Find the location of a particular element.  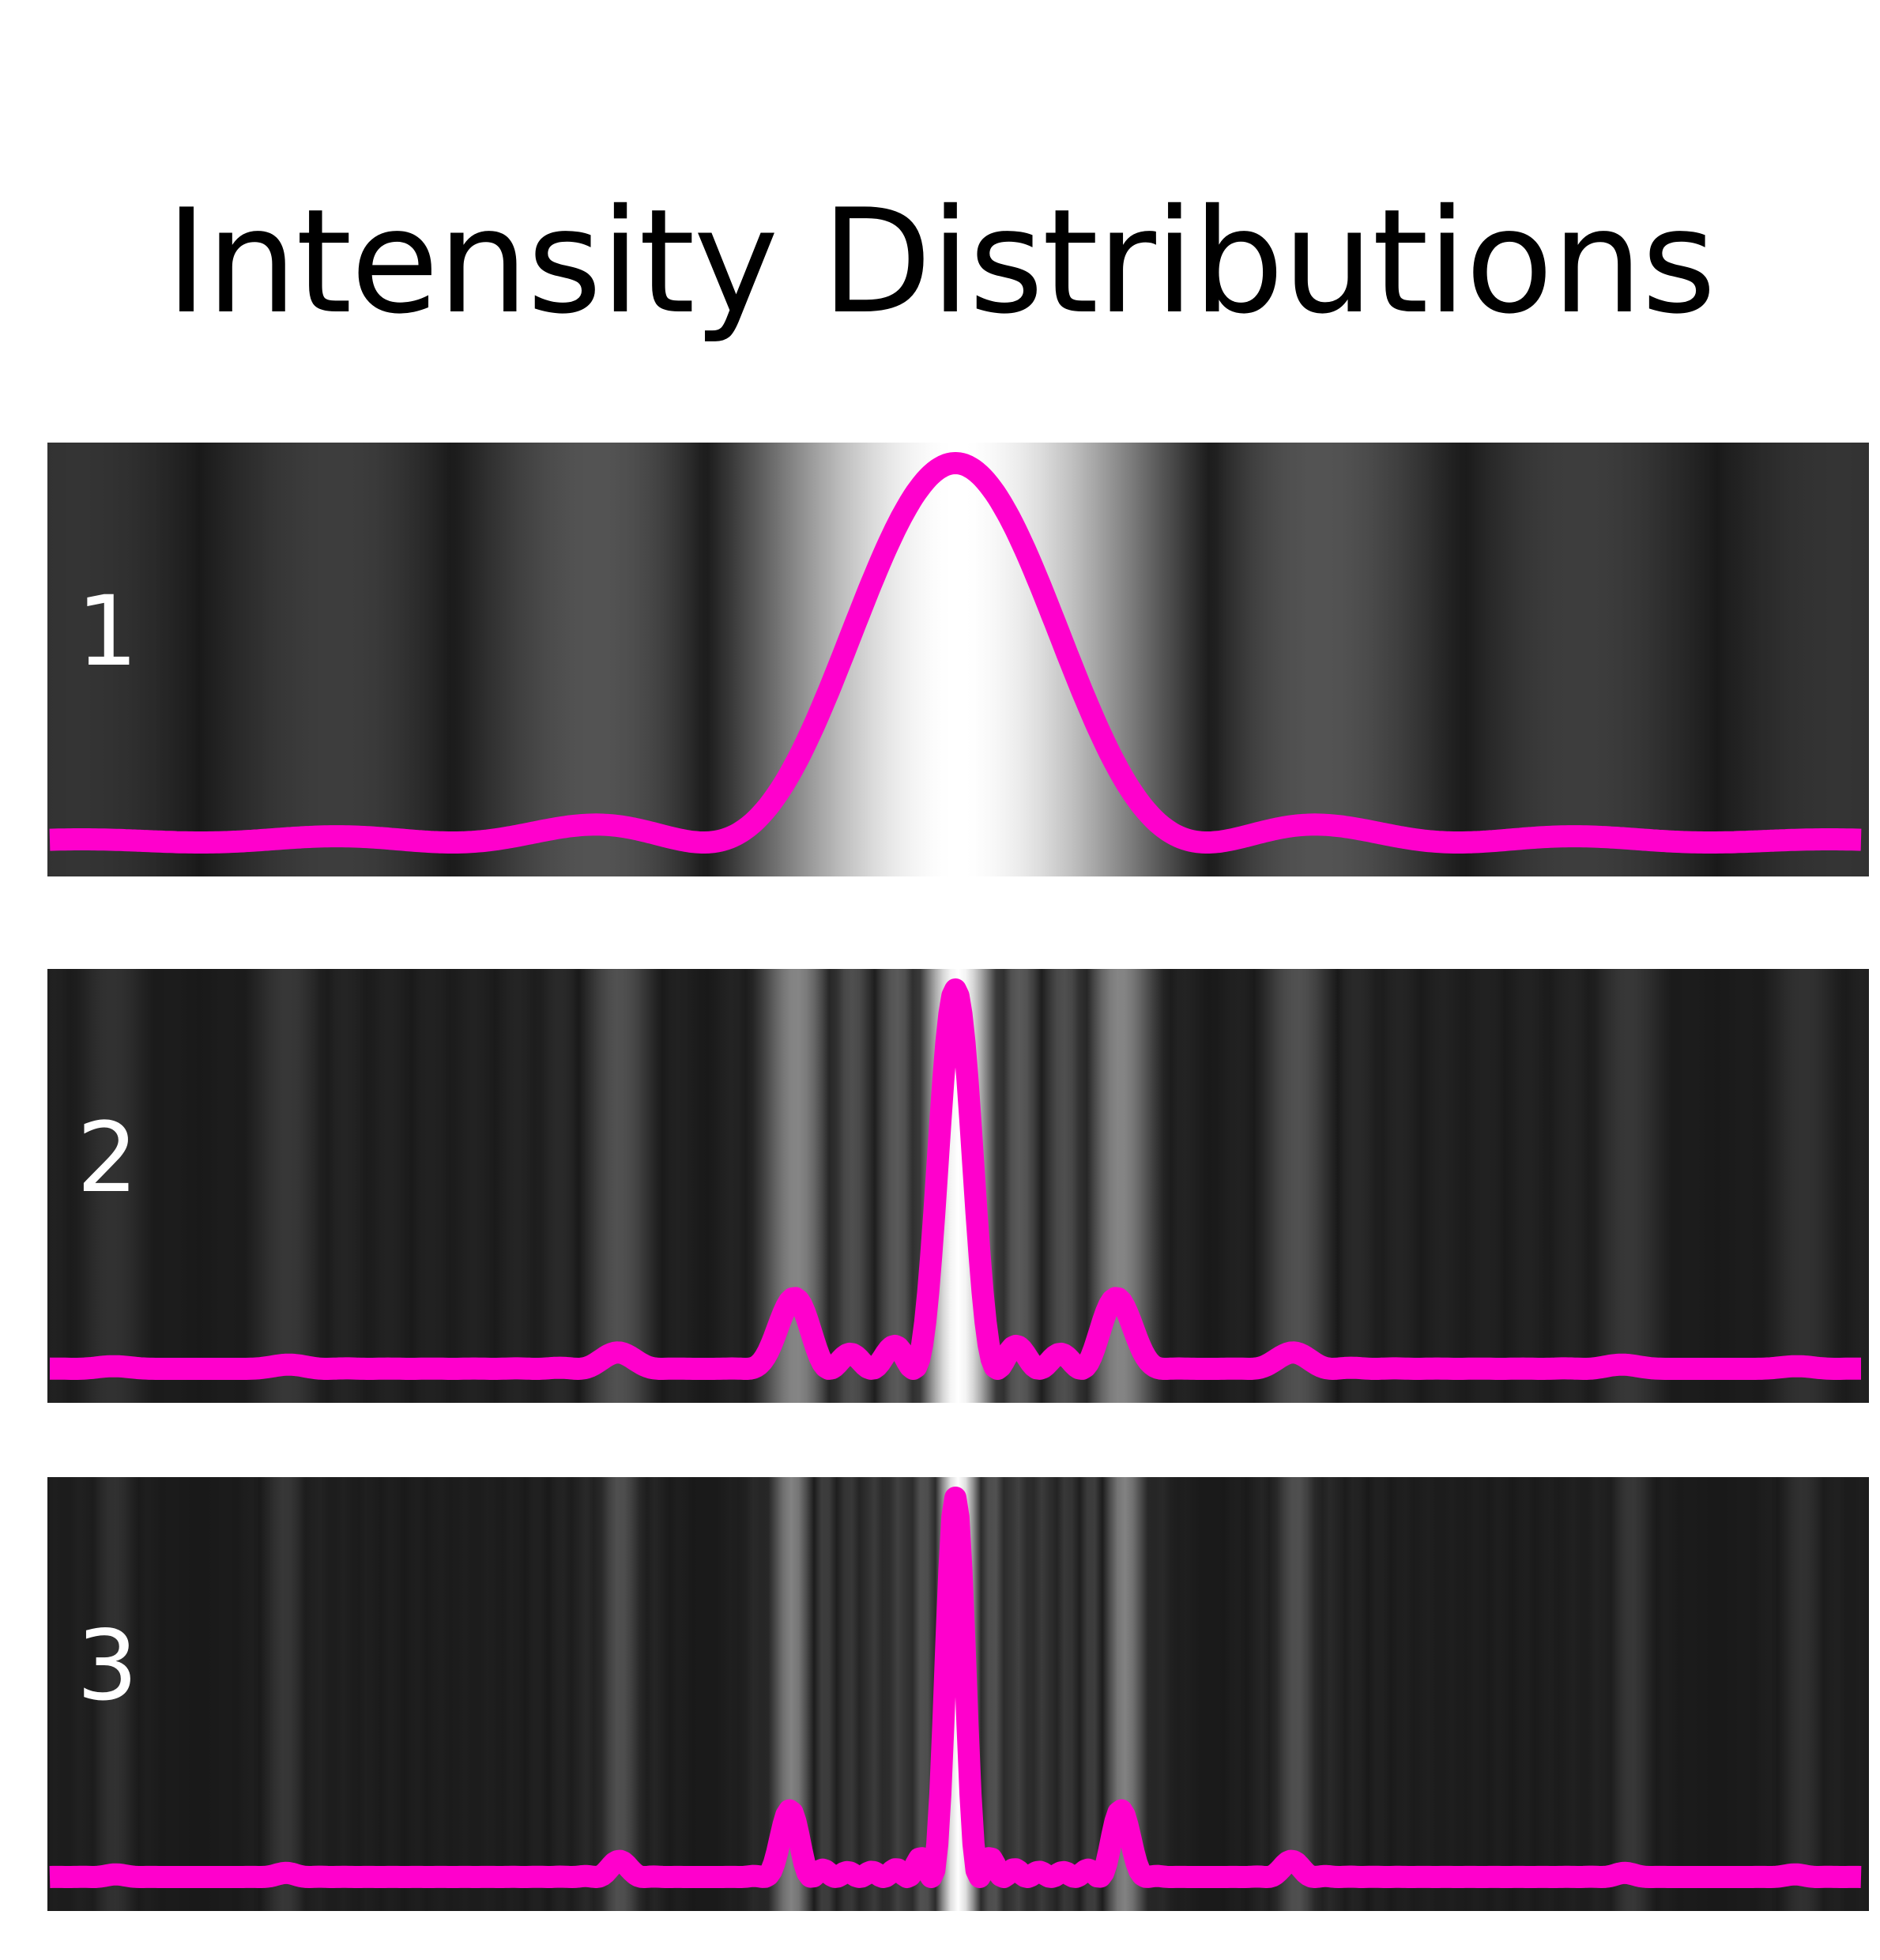

panel-label: 1 is located at coordinates (108, 631).